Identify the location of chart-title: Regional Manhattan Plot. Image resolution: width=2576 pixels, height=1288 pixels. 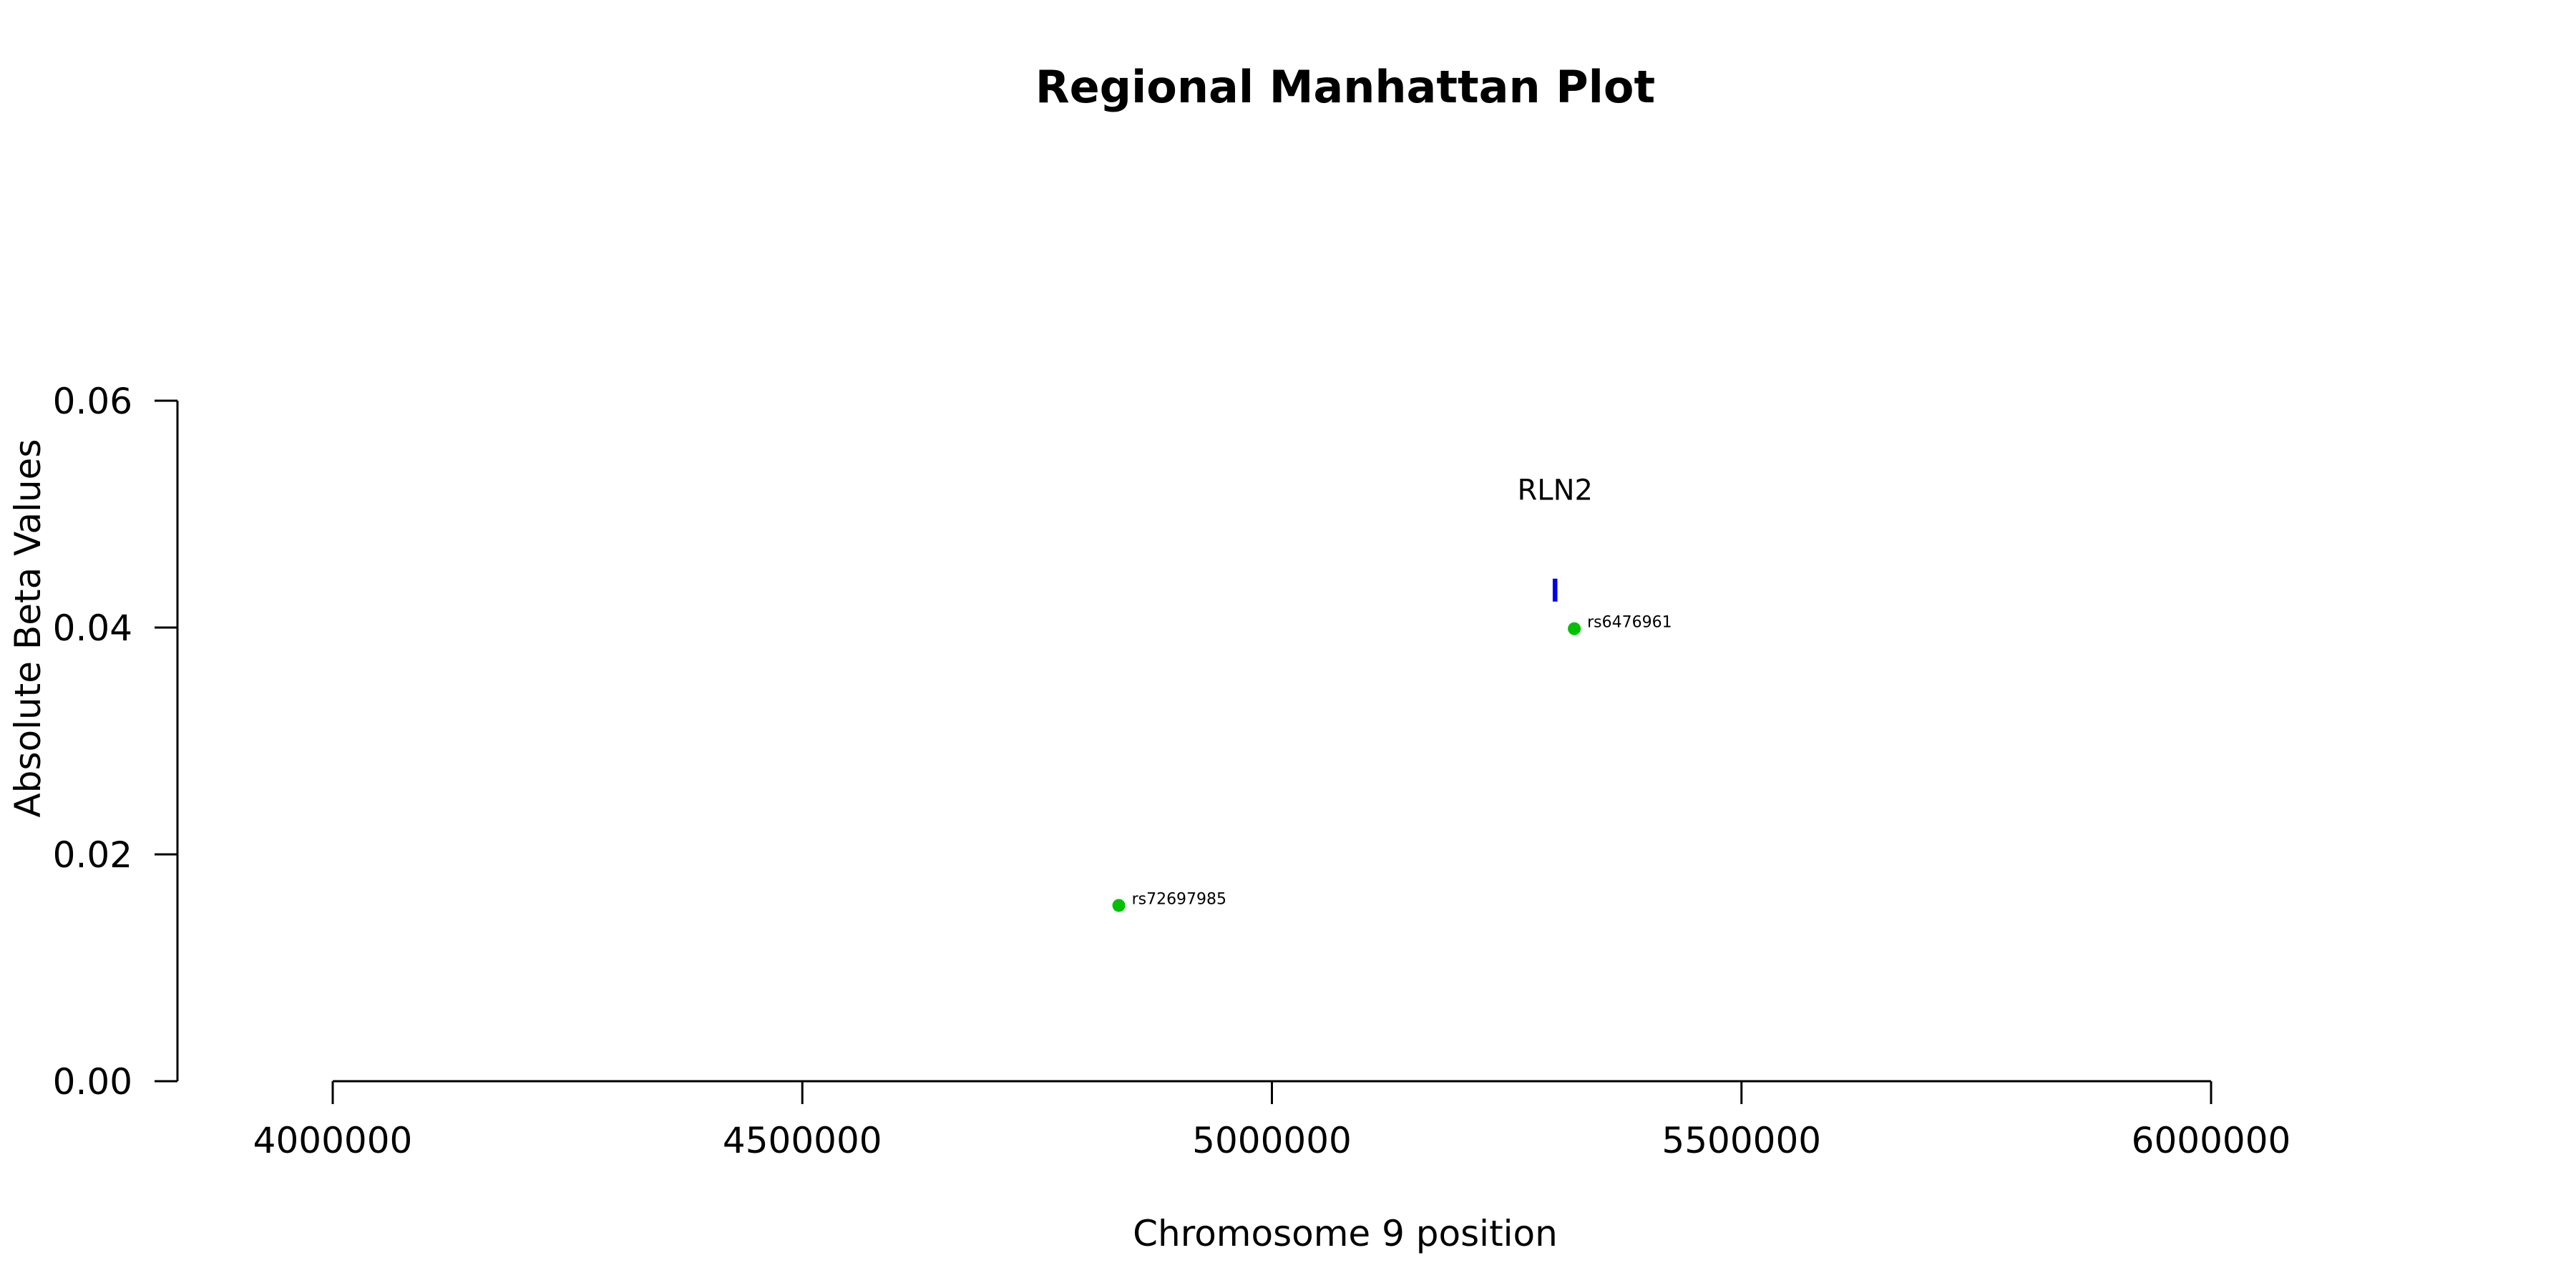
(1345, 87).